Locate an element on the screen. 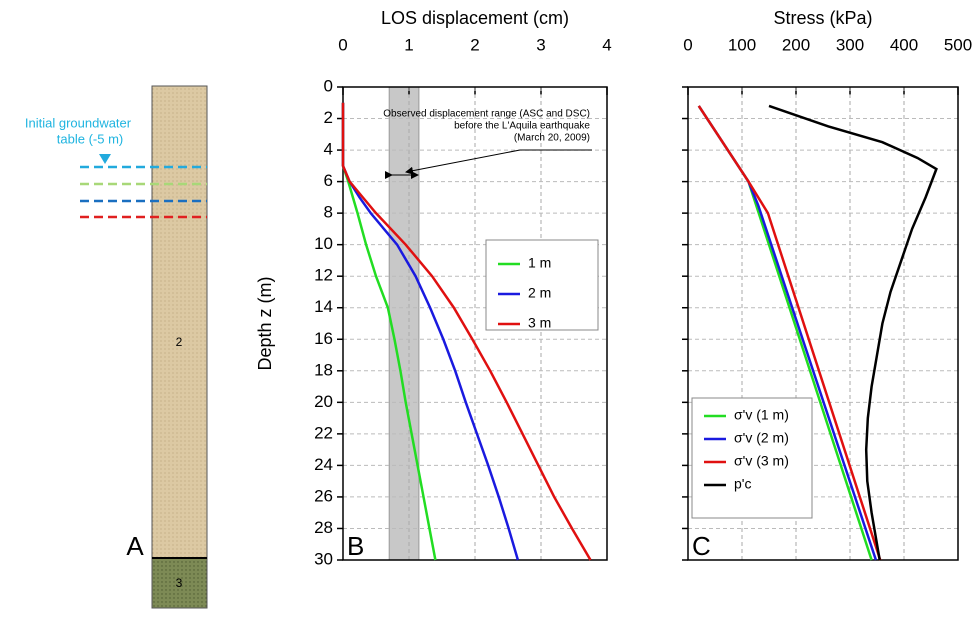 The height and width of the screenshot is (617, 974). layer-label: 3 is located at coordinates (179, 583).